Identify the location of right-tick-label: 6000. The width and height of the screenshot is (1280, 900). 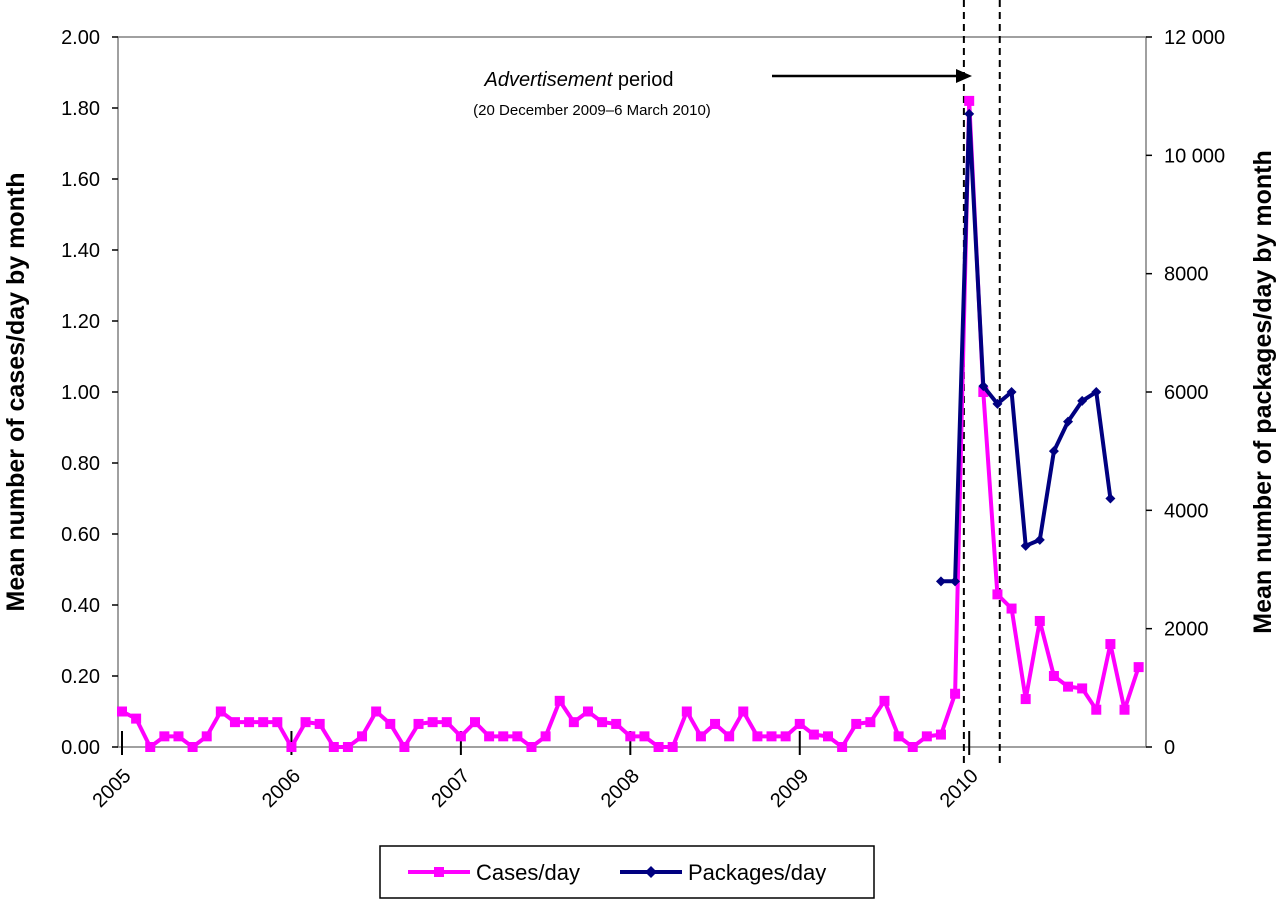
(1186, 393).